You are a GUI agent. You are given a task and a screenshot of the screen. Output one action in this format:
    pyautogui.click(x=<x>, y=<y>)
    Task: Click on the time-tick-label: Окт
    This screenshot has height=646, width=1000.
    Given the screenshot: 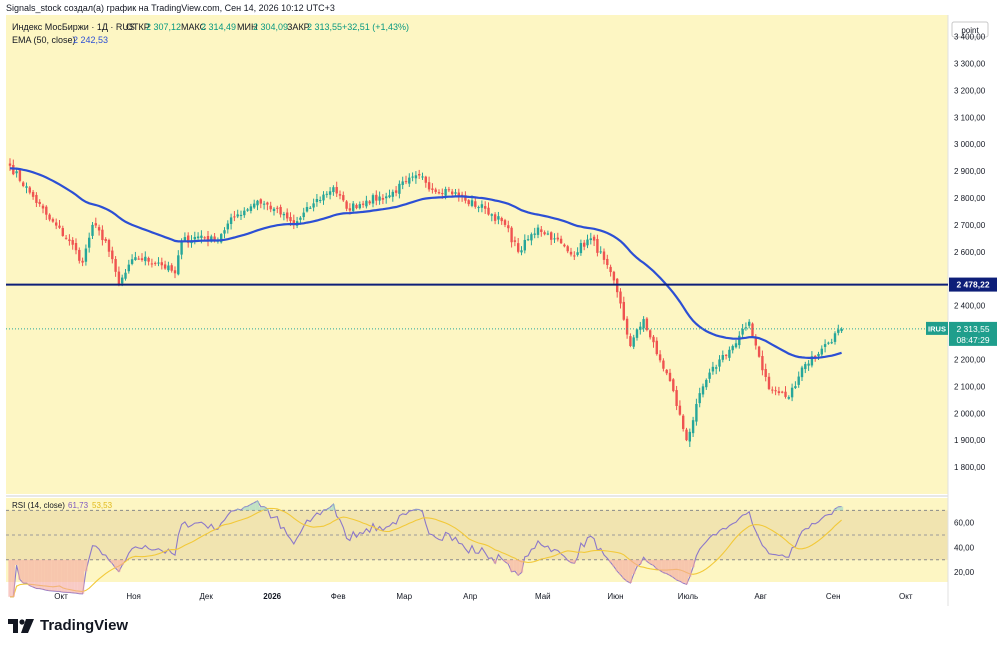 What is the action you would take?
    pyautogui.click(x=61, y=596)
    